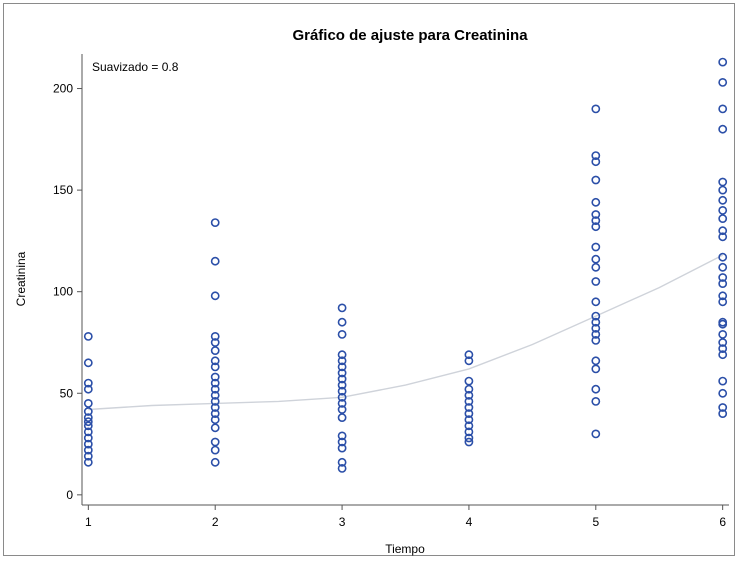  What do you see at coordinates (410, 35) in the screenshot?
I see `chart-title: Gráfico de ajuste para Creatinina` at bounding box center [410, 35].